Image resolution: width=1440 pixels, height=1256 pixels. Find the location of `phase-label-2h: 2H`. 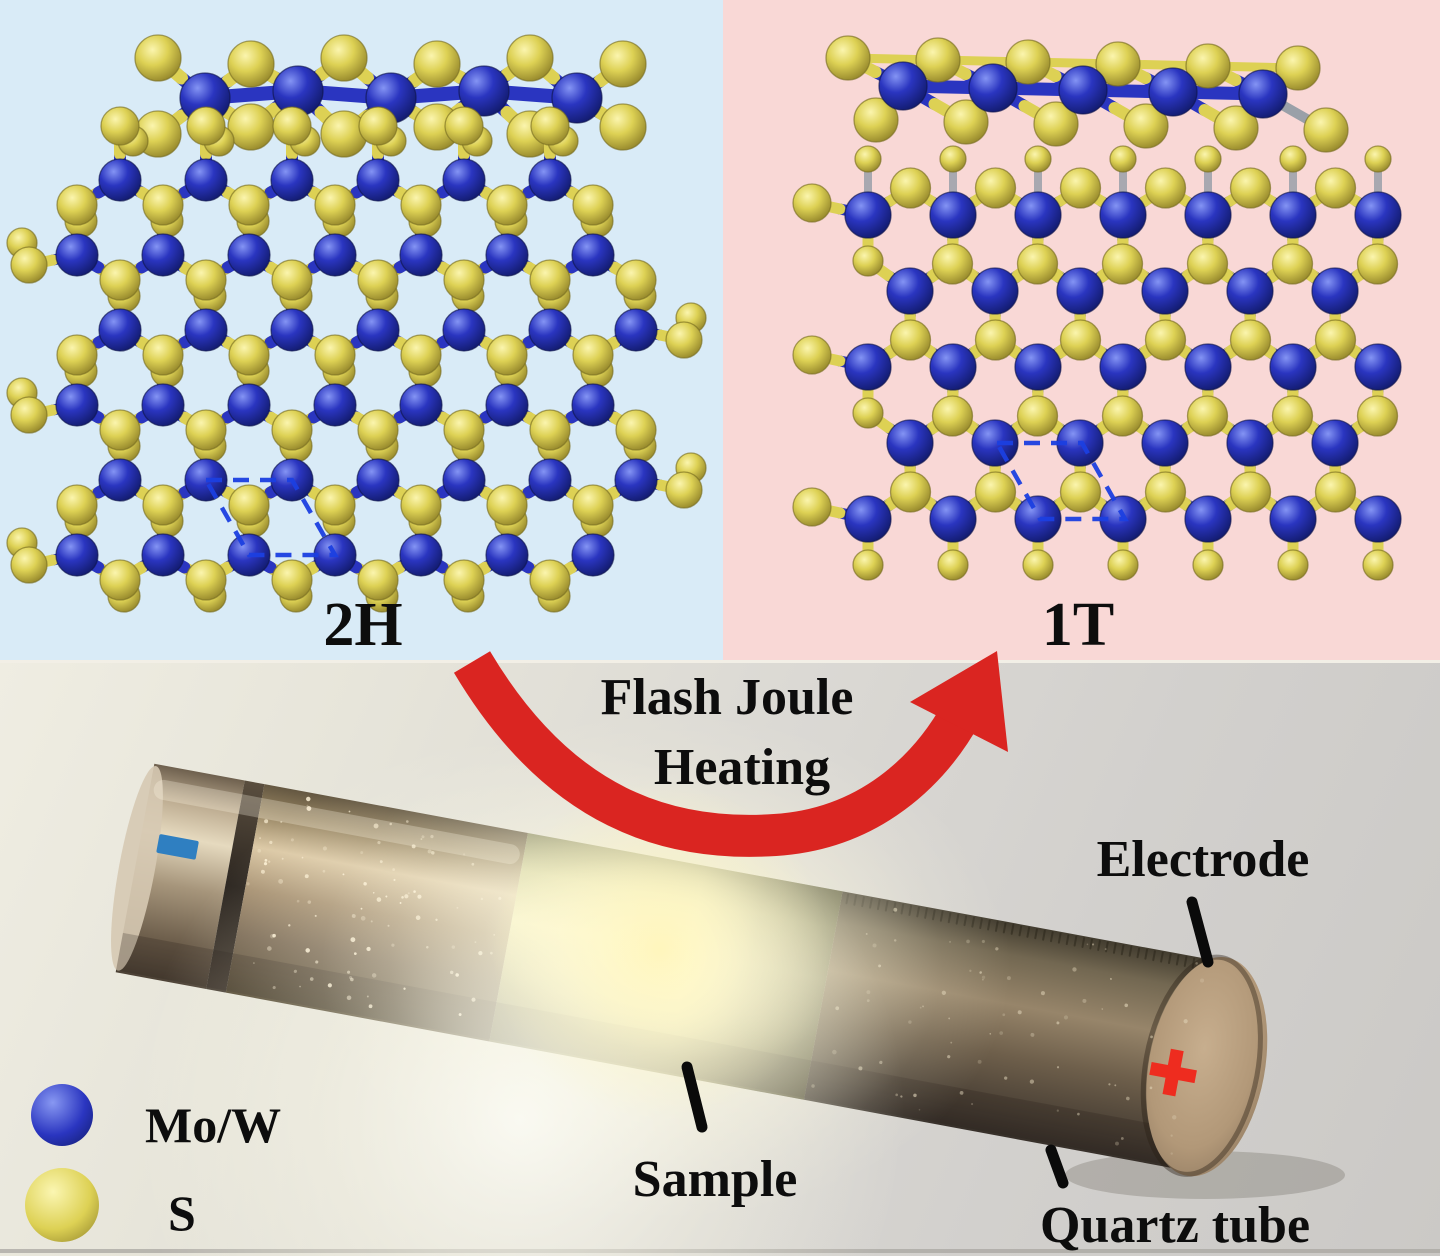

phase-label-2h: 2H is located at coordinates (363, 625).